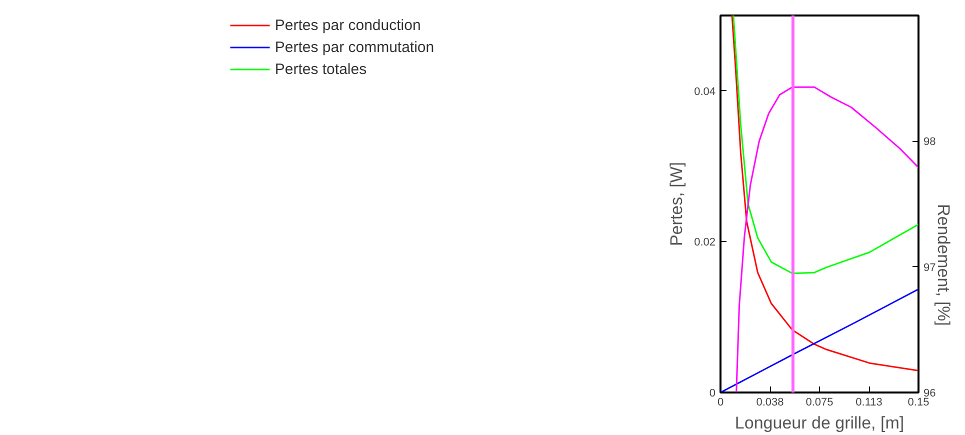 This screenshot has width=965, height=435. Describe the element at coordinates (705, 92) in the screenshot. I see `y-tick-label: 0.04` at that location.